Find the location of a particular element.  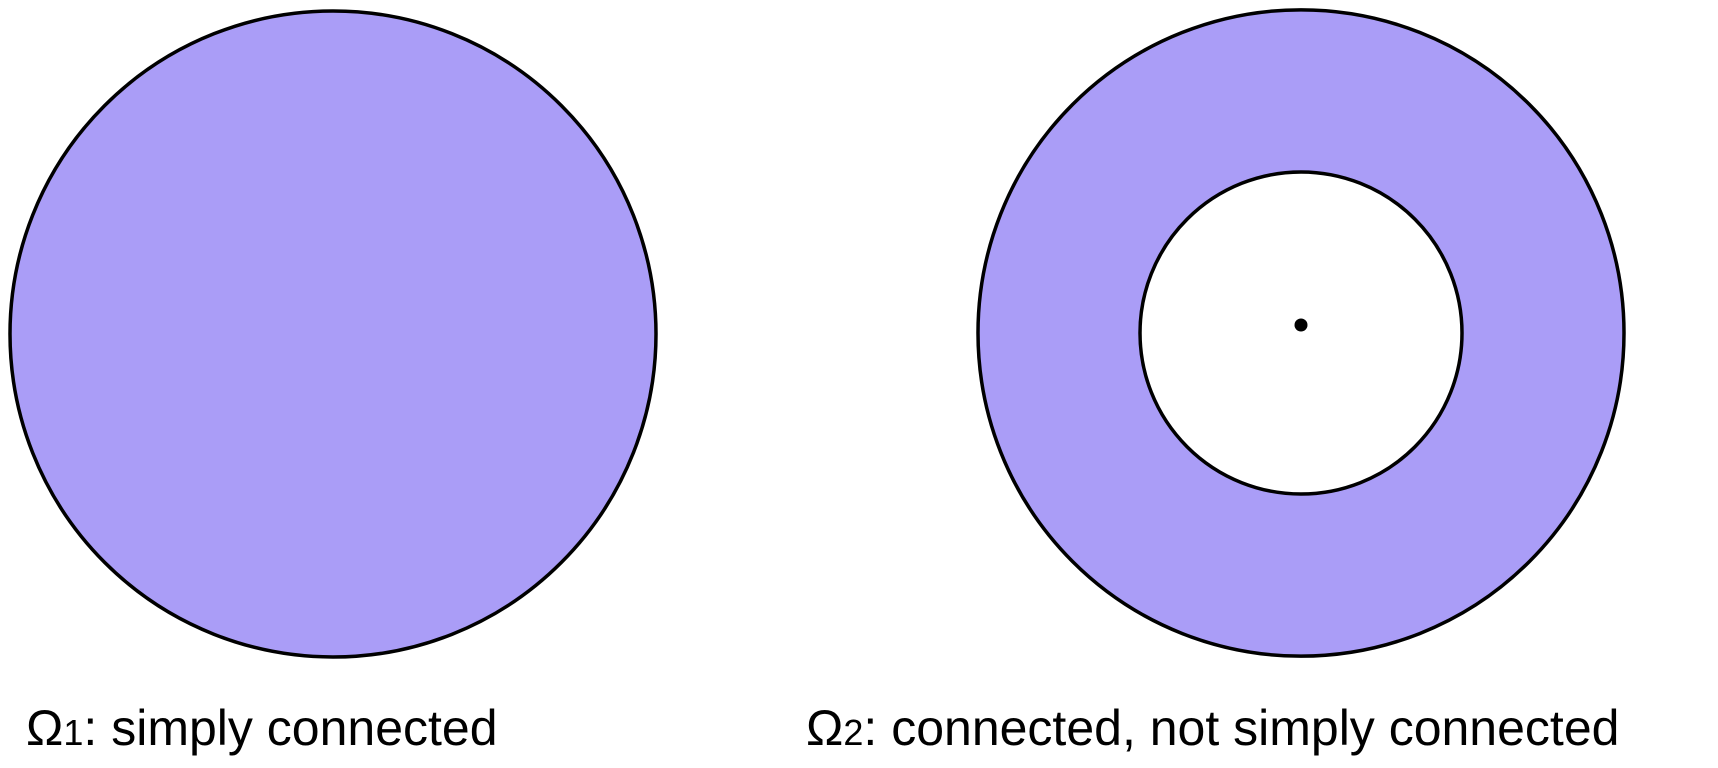

omega1-caption: Ω1: simply connected is located at coordinates (262, 730).